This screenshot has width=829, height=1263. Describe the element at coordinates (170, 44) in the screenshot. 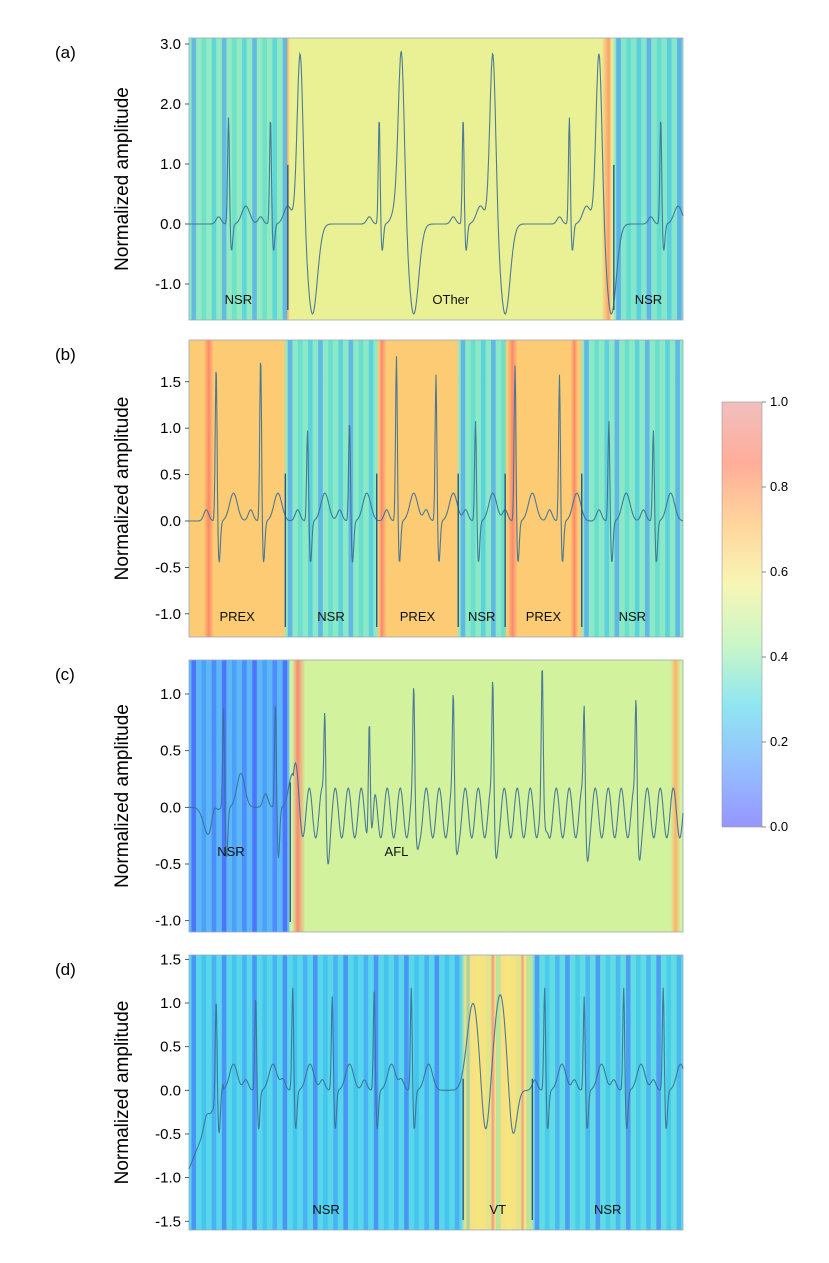

I see `y-tick-label: 3.0` at that location.